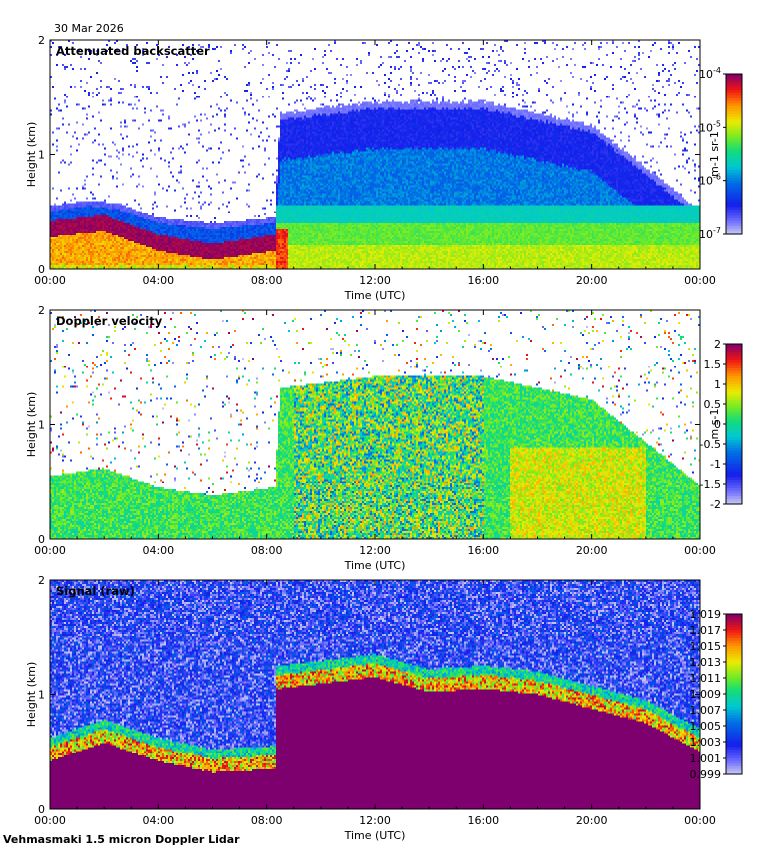  Describe the element at coordinates (717, 424) in the screenshot. I see `colorbar-tick-label: 0` at that location.